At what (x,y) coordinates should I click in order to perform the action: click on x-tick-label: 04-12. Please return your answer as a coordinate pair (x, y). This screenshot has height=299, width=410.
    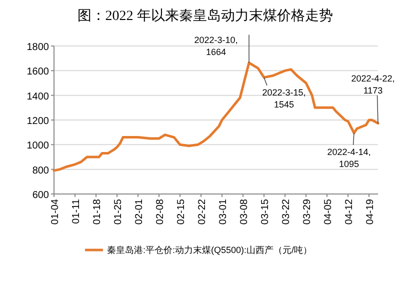
    Looking at the image, I should click on (349, 211).